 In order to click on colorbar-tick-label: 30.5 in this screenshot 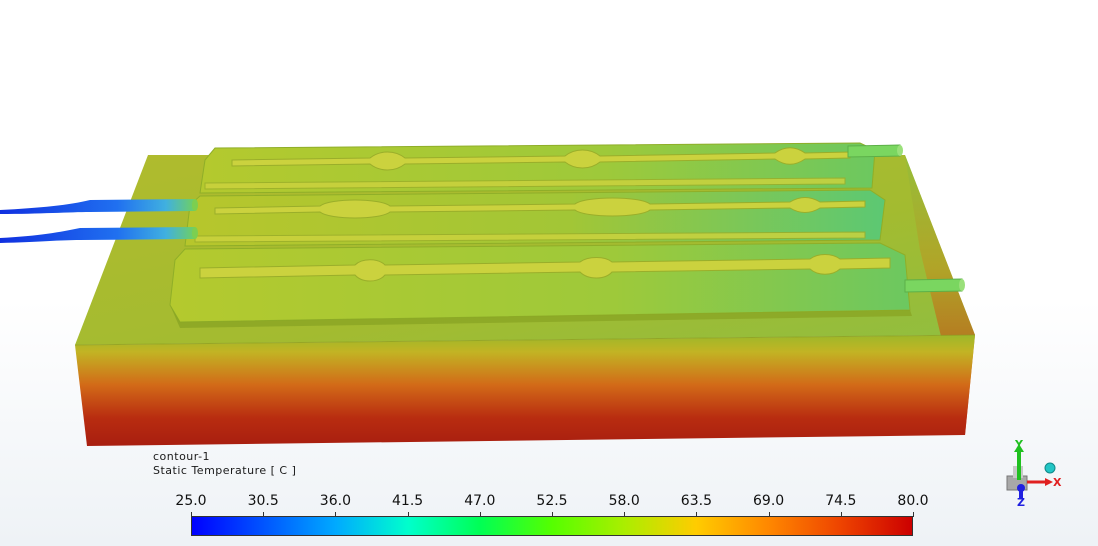, I will do `click(263, 501)`.